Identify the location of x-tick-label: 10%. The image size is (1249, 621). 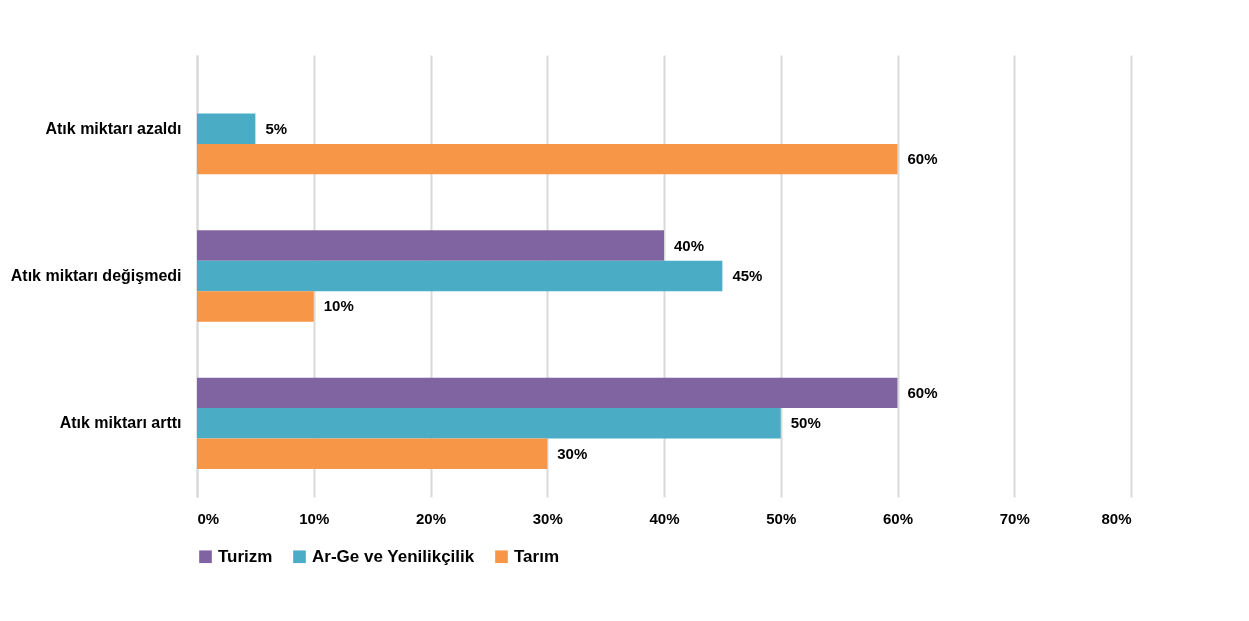
(314, 518).